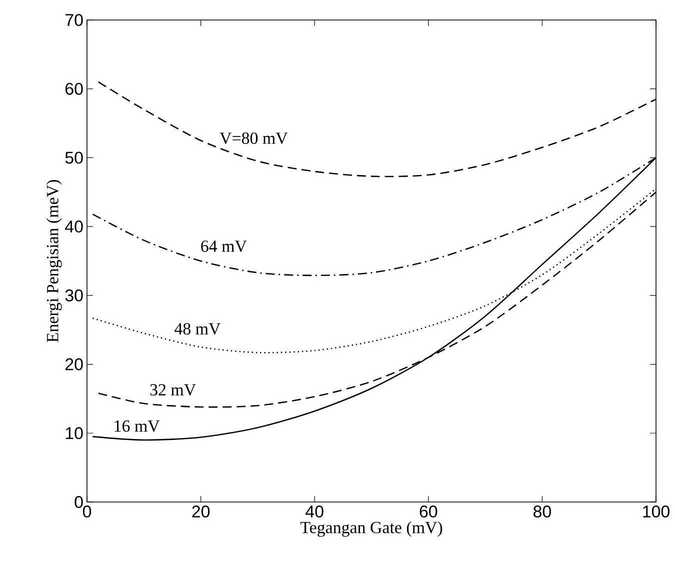 This screenshot has width=675, height=573. What do you see at coordinates (137, 426) in the screenshot?
I see `legend-label: 16 mV` at bounding box center [137, 426].